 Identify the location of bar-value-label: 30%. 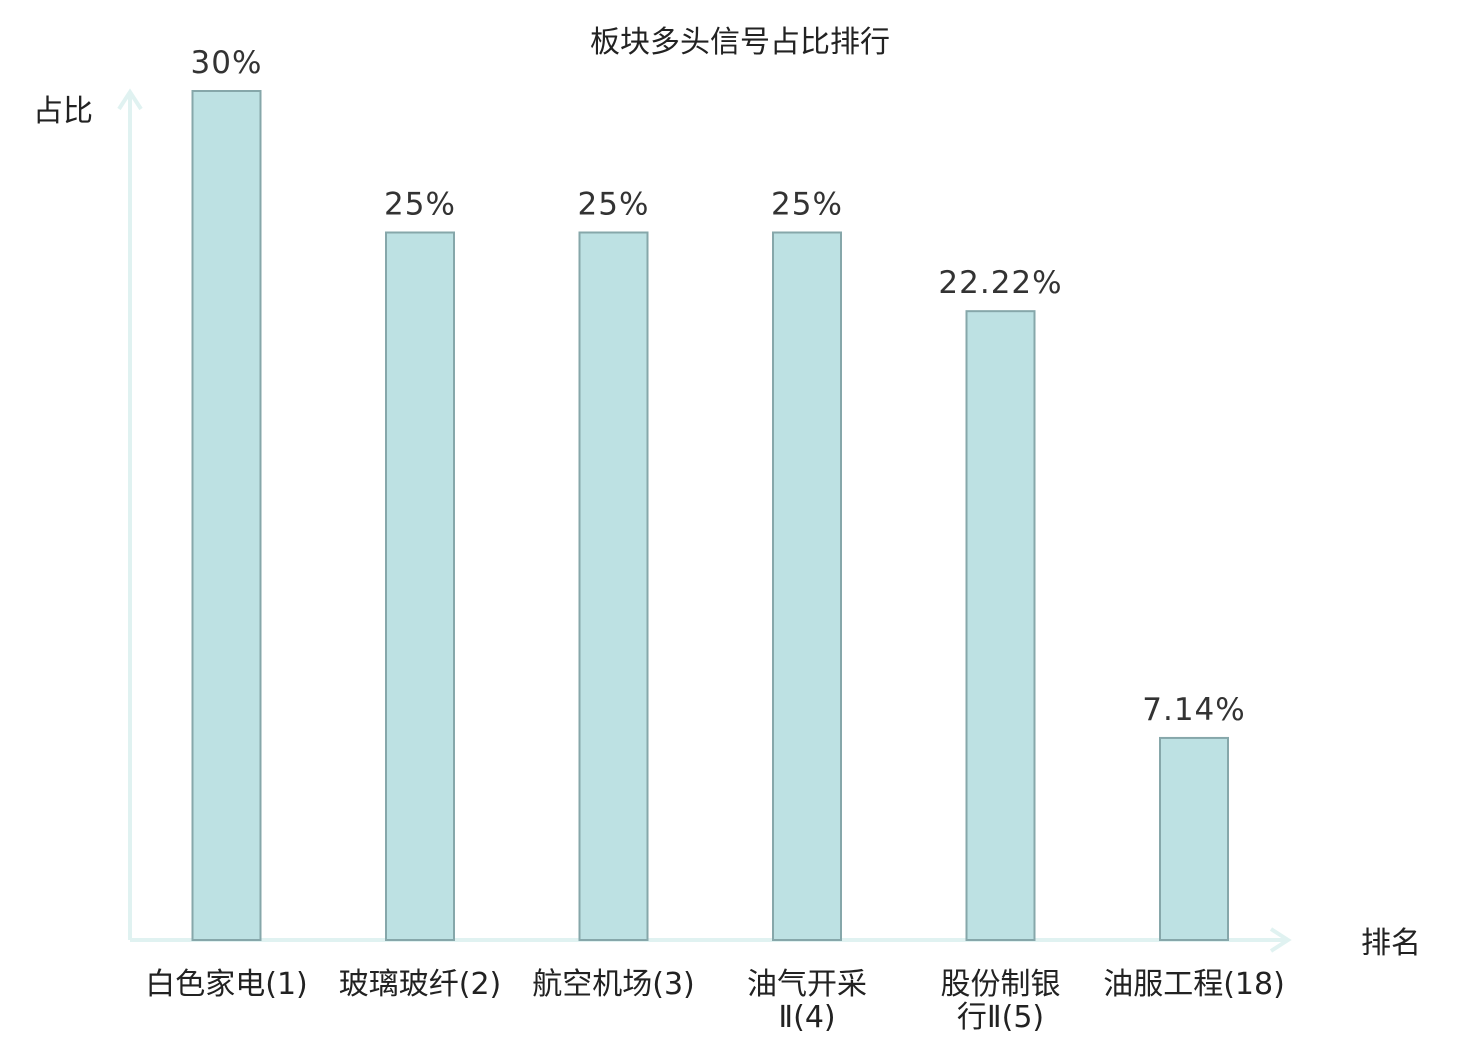
(227, 63).